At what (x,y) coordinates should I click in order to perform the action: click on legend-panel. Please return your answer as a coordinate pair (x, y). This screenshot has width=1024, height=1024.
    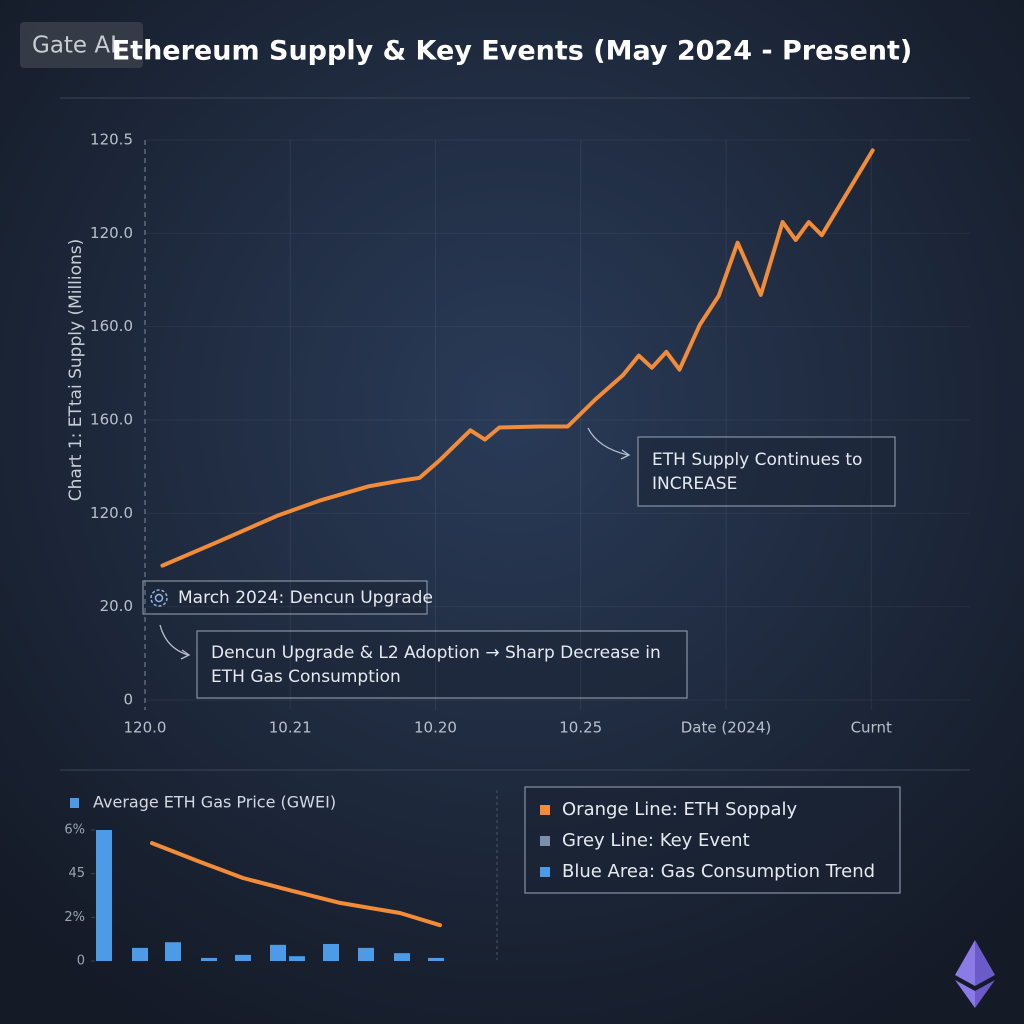
    Looking at the image, I should click on (712, 840).